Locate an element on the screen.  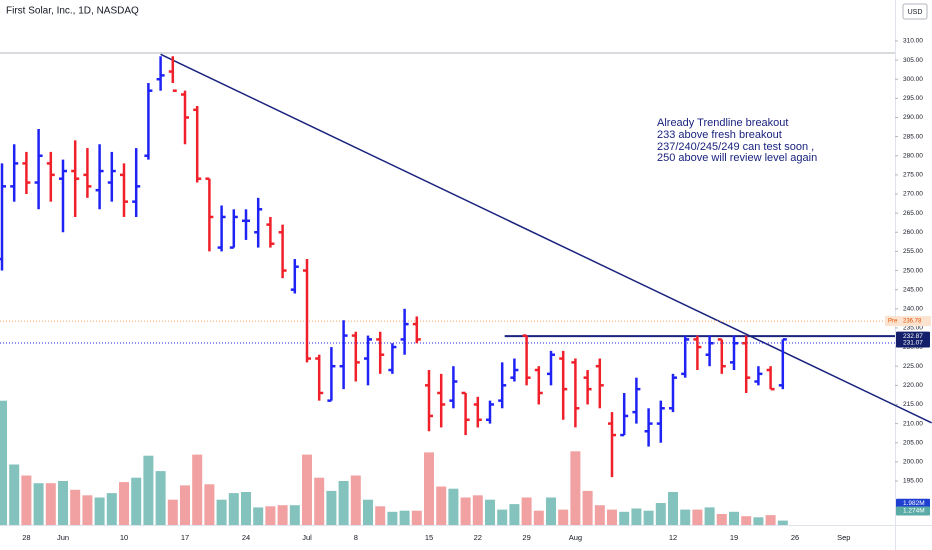
pre-tag-label: 236.78 is located at coordinates (912, 322).